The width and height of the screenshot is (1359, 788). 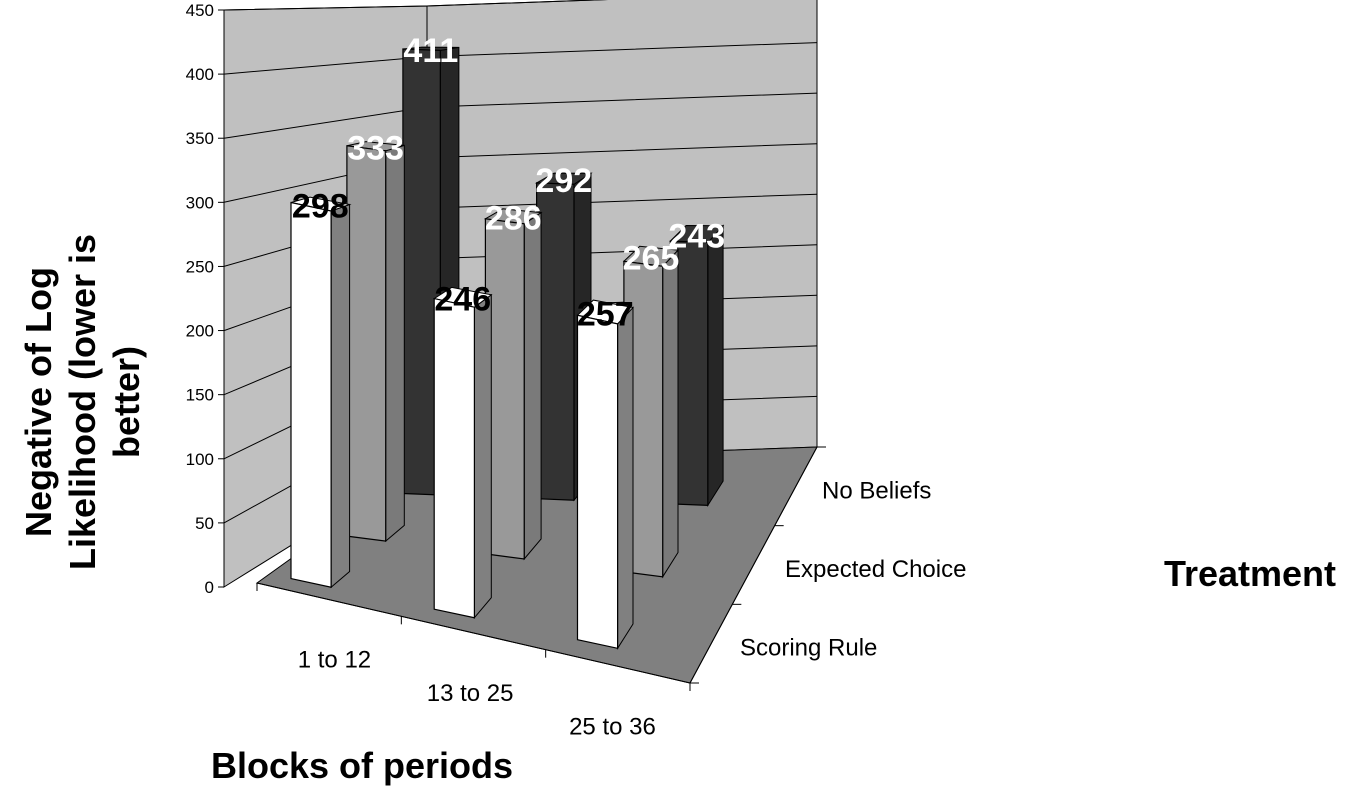 What do you see at coordinates (696, 362) in the screenshot?
I see `bar-no-beliefs: 243` at bounding box center [696, 362].